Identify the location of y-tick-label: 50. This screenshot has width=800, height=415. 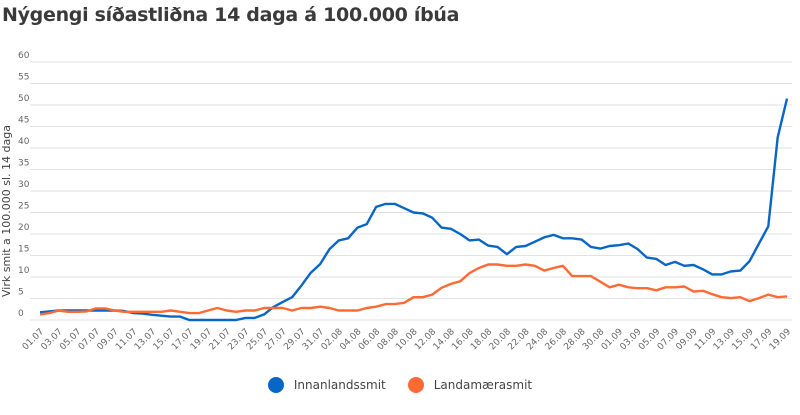
(24, 99).